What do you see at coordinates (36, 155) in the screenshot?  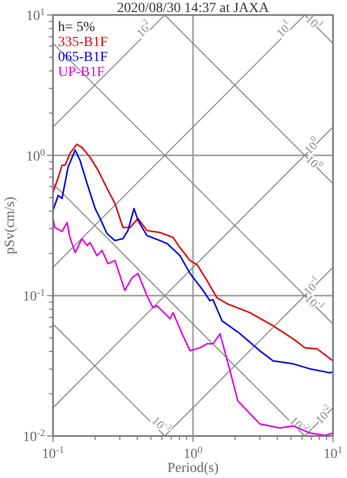 I see `y-tick-label: 10$^{0}$` at bounding box center [36, 155].